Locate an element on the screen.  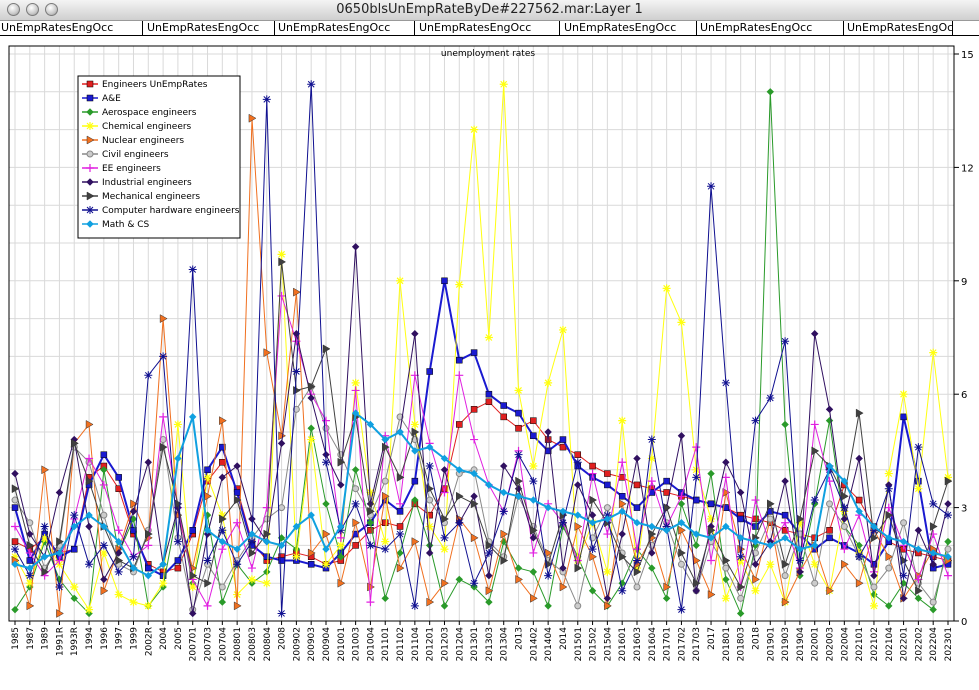
x-tick-label: 201903 is located at coordinates (786, 644).